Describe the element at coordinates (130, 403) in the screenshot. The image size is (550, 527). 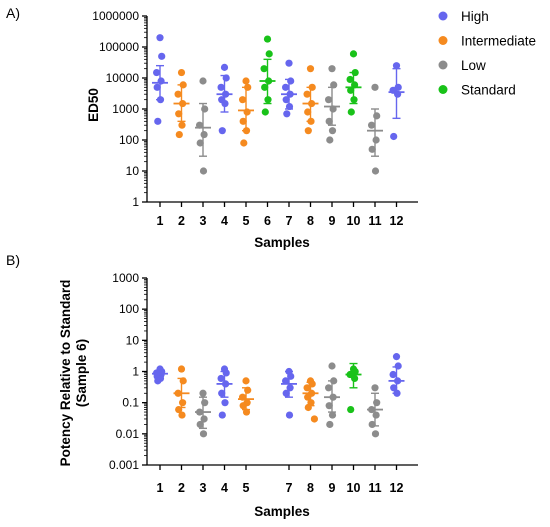
I see `panel-b-ytick-label: 0.1` at that location.